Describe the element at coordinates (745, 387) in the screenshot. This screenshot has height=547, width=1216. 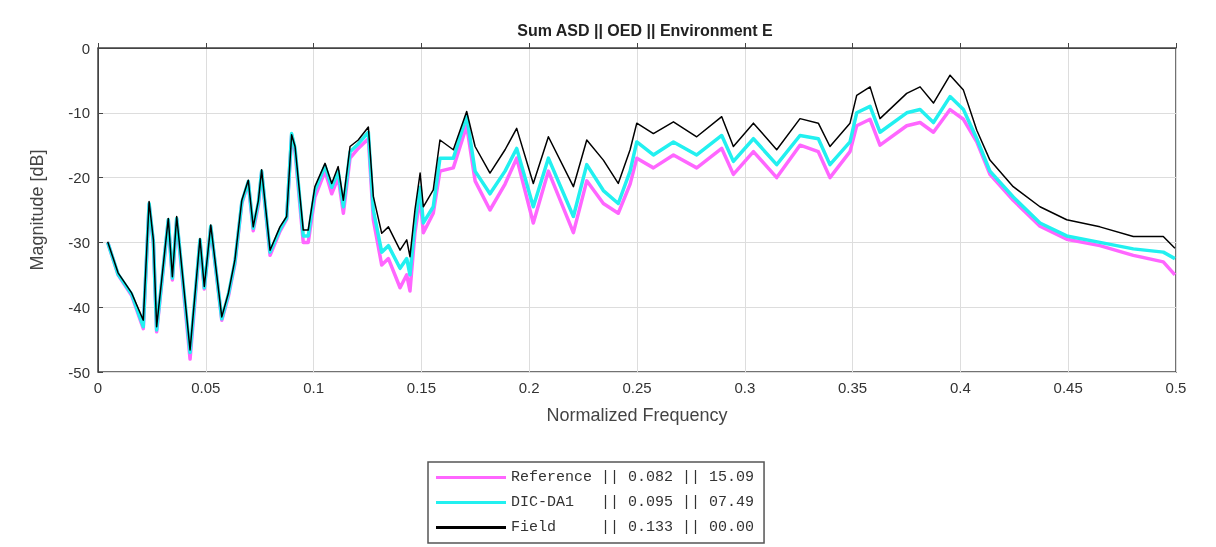
I see `x-tick-label: 0.3` at that location.